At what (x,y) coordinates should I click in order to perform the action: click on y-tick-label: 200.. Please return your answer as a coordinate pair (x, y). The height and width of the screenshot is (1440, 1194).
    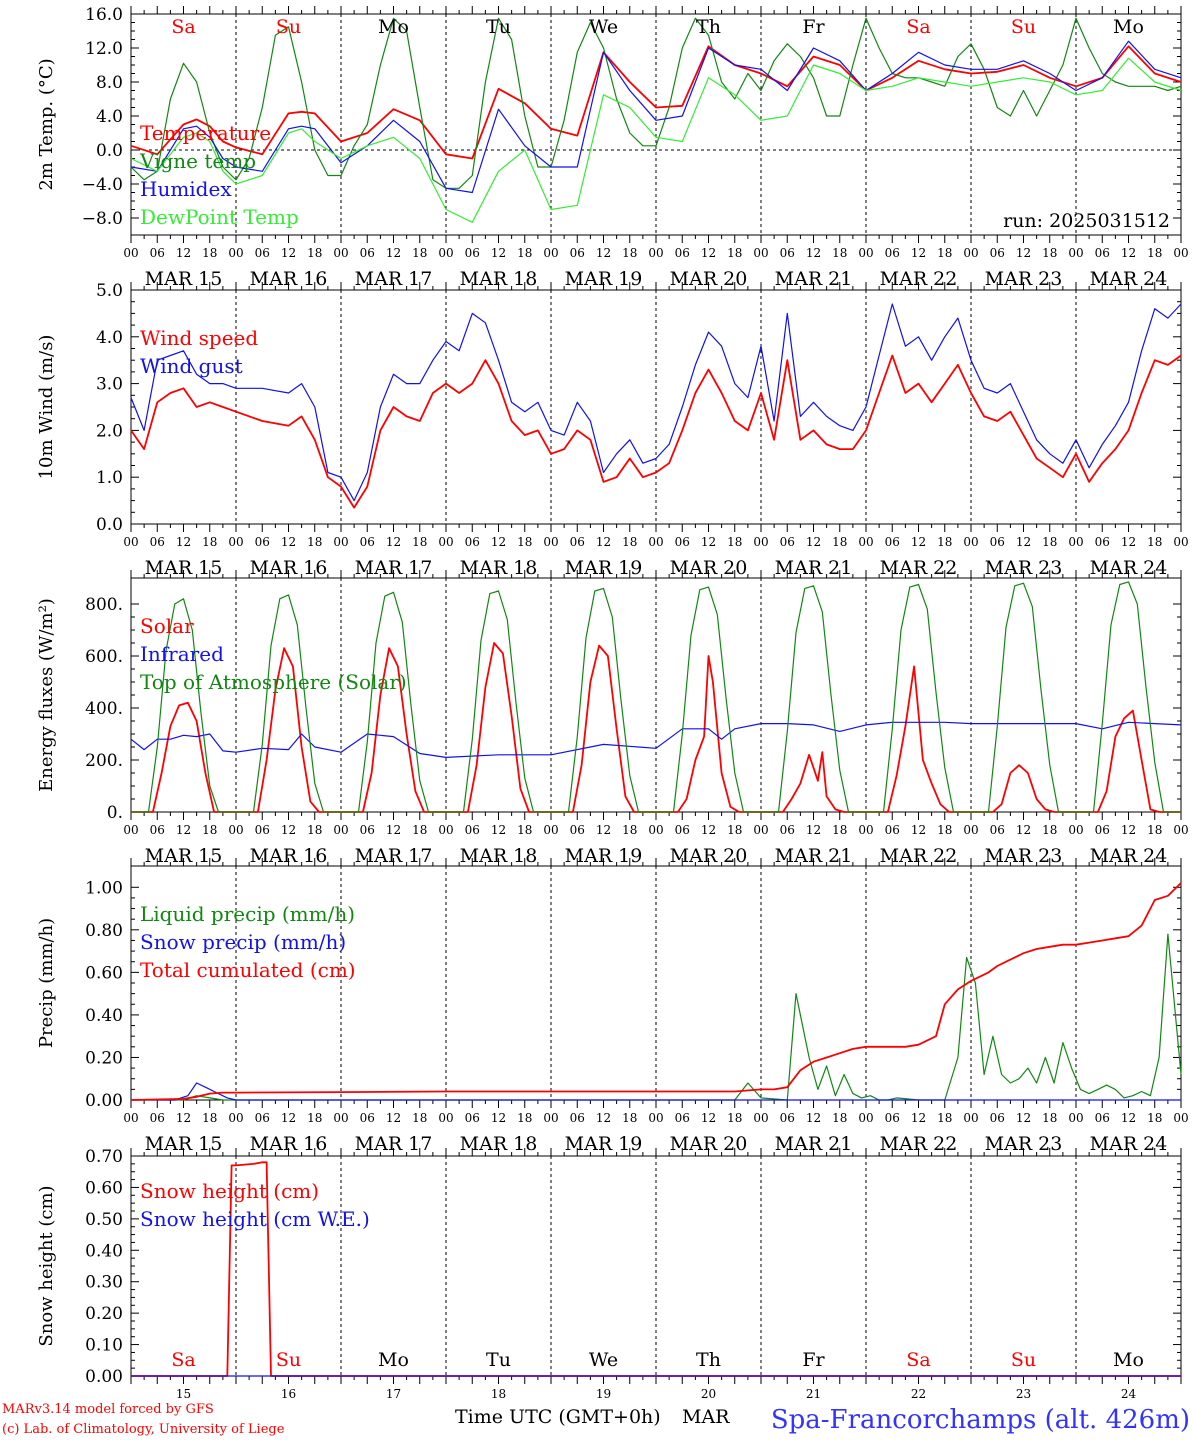
    Looking at the image, I should click on (104, 761).